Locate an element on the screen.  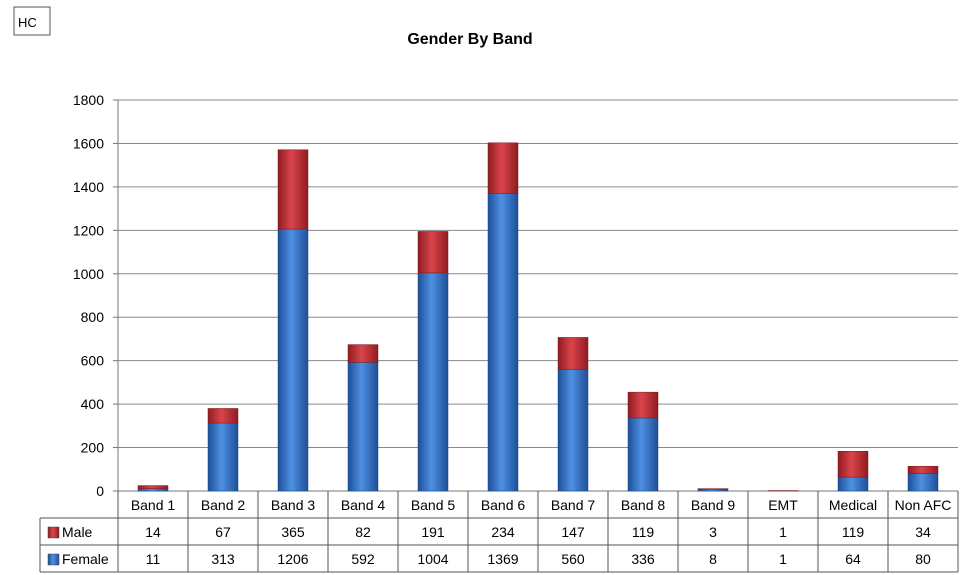
data-label-male: 34 is located at coordinates (923, 532).